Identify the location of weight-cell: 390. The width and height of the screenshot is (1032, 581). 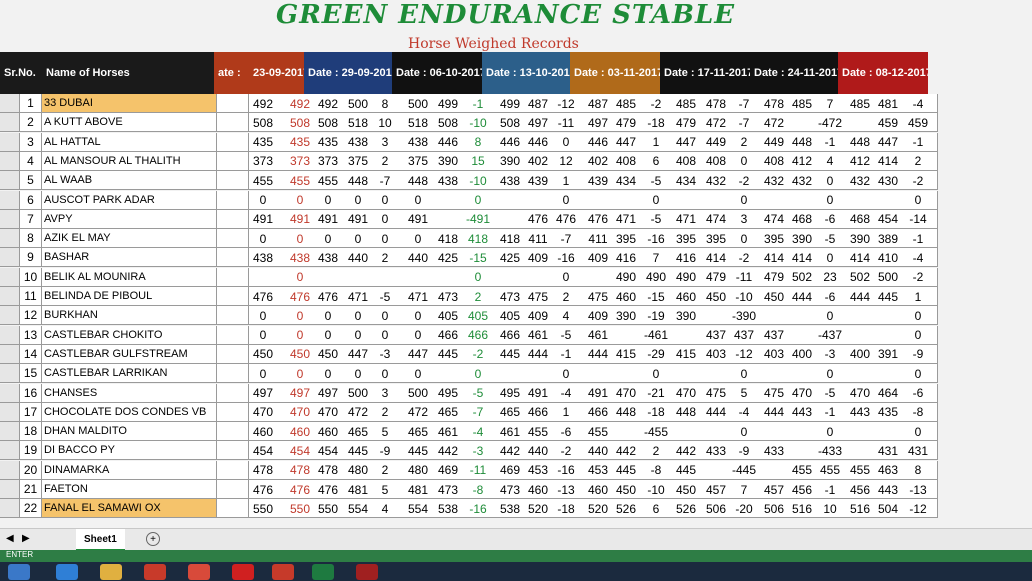
(860, 238).